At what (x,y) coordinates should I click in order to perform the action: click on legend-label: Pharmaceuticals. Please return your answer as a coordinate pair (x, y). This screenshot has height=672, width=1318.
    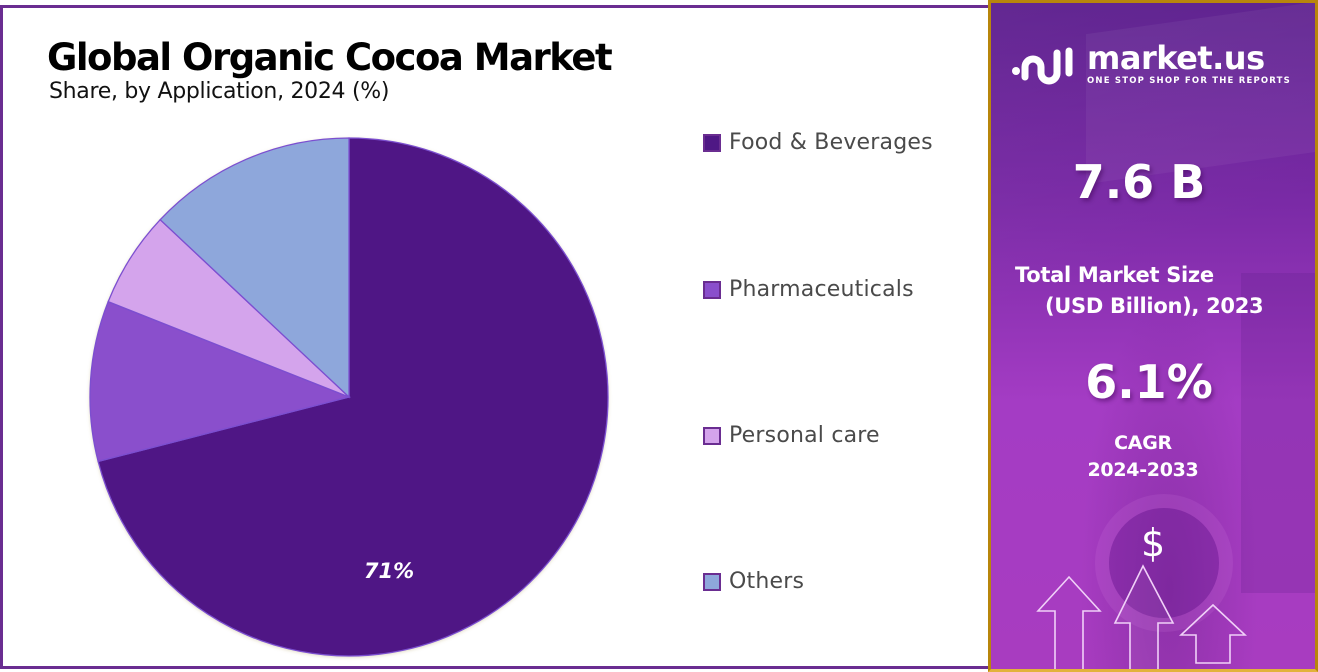
    Looking at the image, I should click on (821, 289).